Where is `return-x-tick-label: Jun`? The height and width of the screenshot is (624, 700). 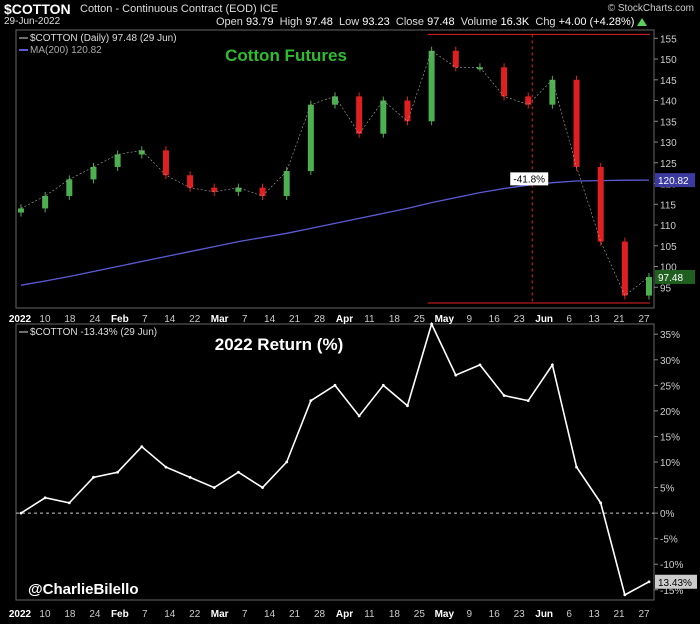
return-x-tick-label: Jun is located at coordinates (544, 614).